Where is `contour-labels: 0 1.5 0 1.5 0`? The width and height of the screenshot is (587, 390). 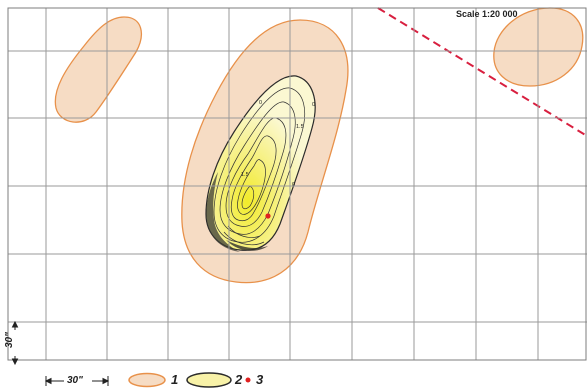 contour-labels: 0 1.5 0 1.5 0 is located at coordinates (278, 144).